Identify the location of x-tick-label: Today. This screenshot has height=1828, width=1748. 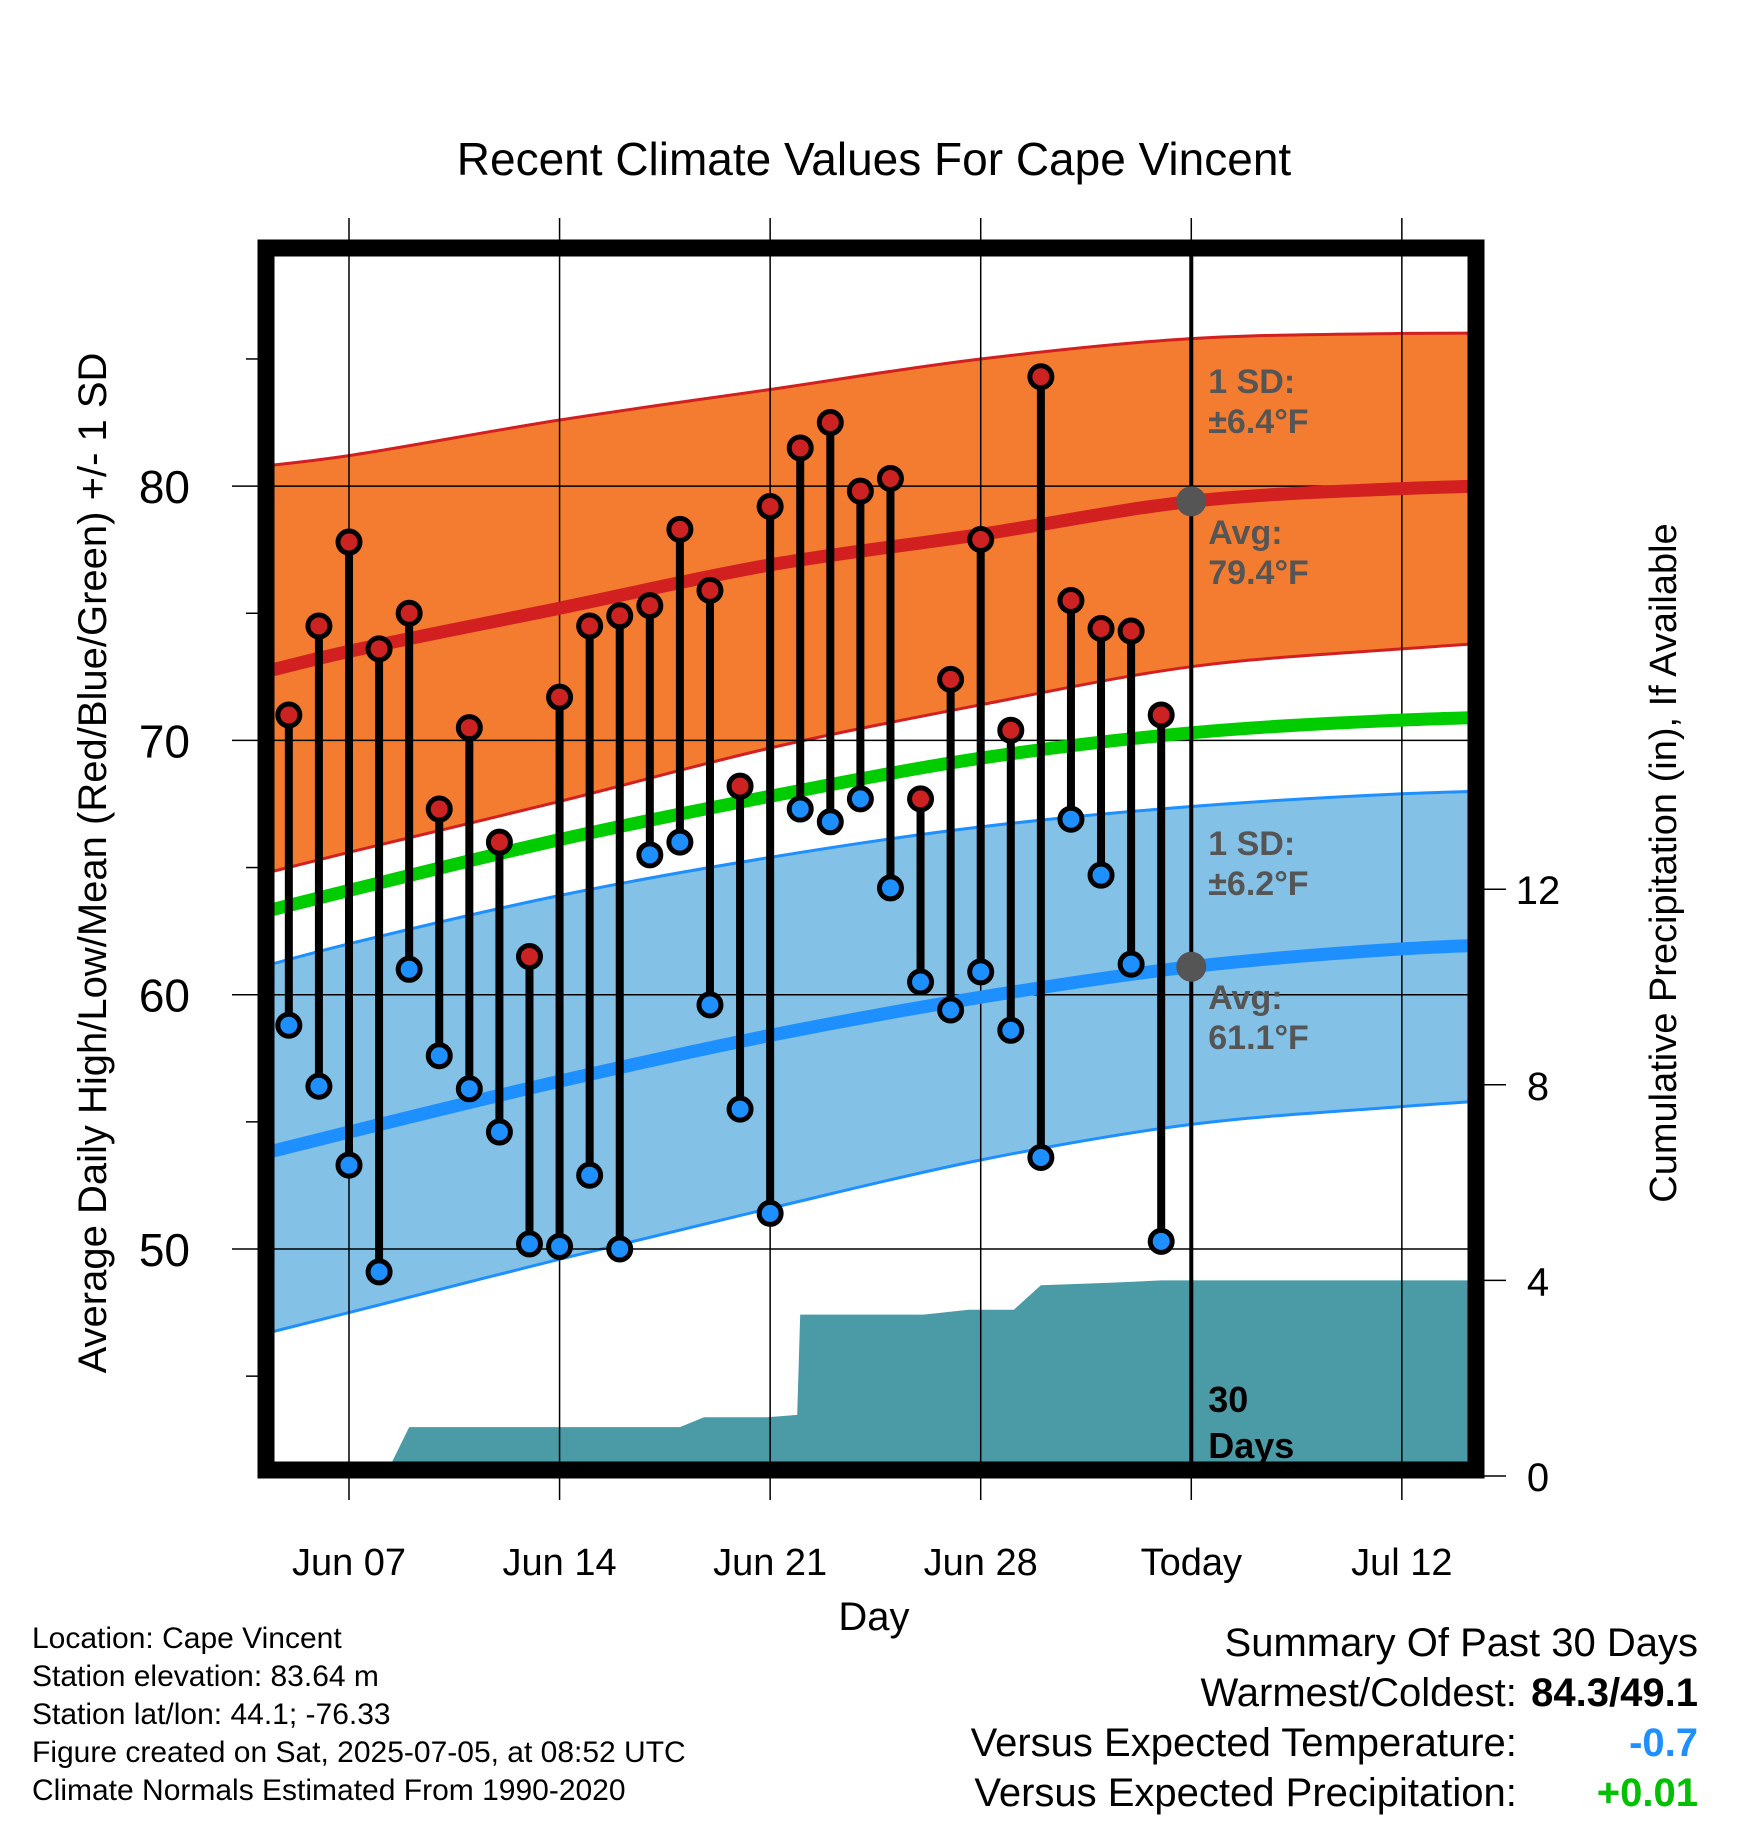
(1191, 1563).